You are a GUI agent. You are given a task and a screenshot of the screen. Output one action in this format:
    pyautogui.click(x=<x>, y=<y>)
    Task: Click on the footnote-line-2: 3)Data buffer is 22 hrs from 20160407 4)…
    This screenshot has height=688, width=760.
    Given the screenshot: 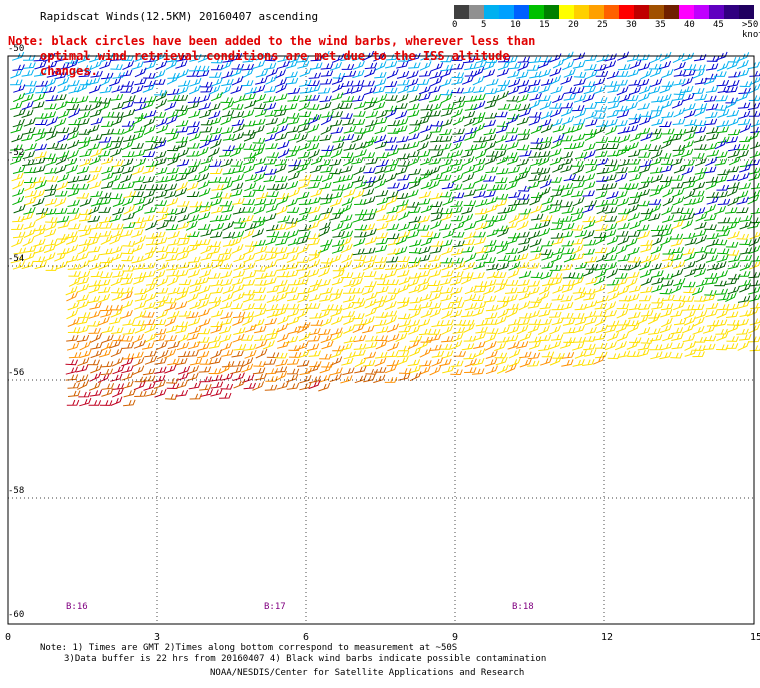 What is the action you would take?
    pyautogui.click(x=305, y=659)
    